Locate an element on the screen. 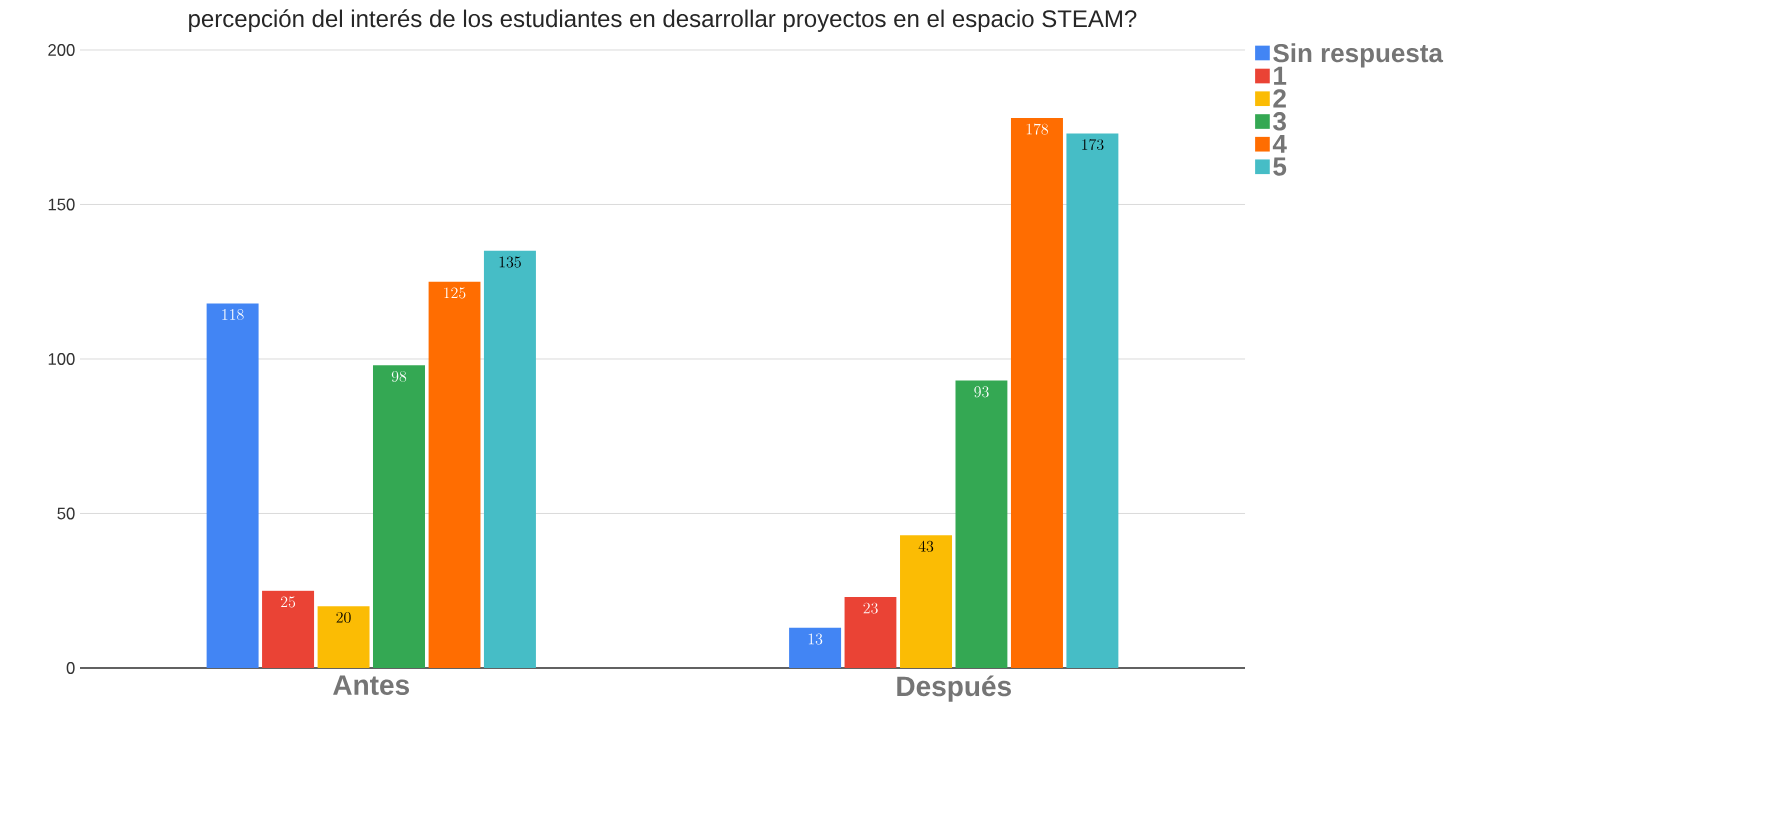 This screenshot has height=814, width=1765. data-label: 43 is located at coordinates (926, 546).